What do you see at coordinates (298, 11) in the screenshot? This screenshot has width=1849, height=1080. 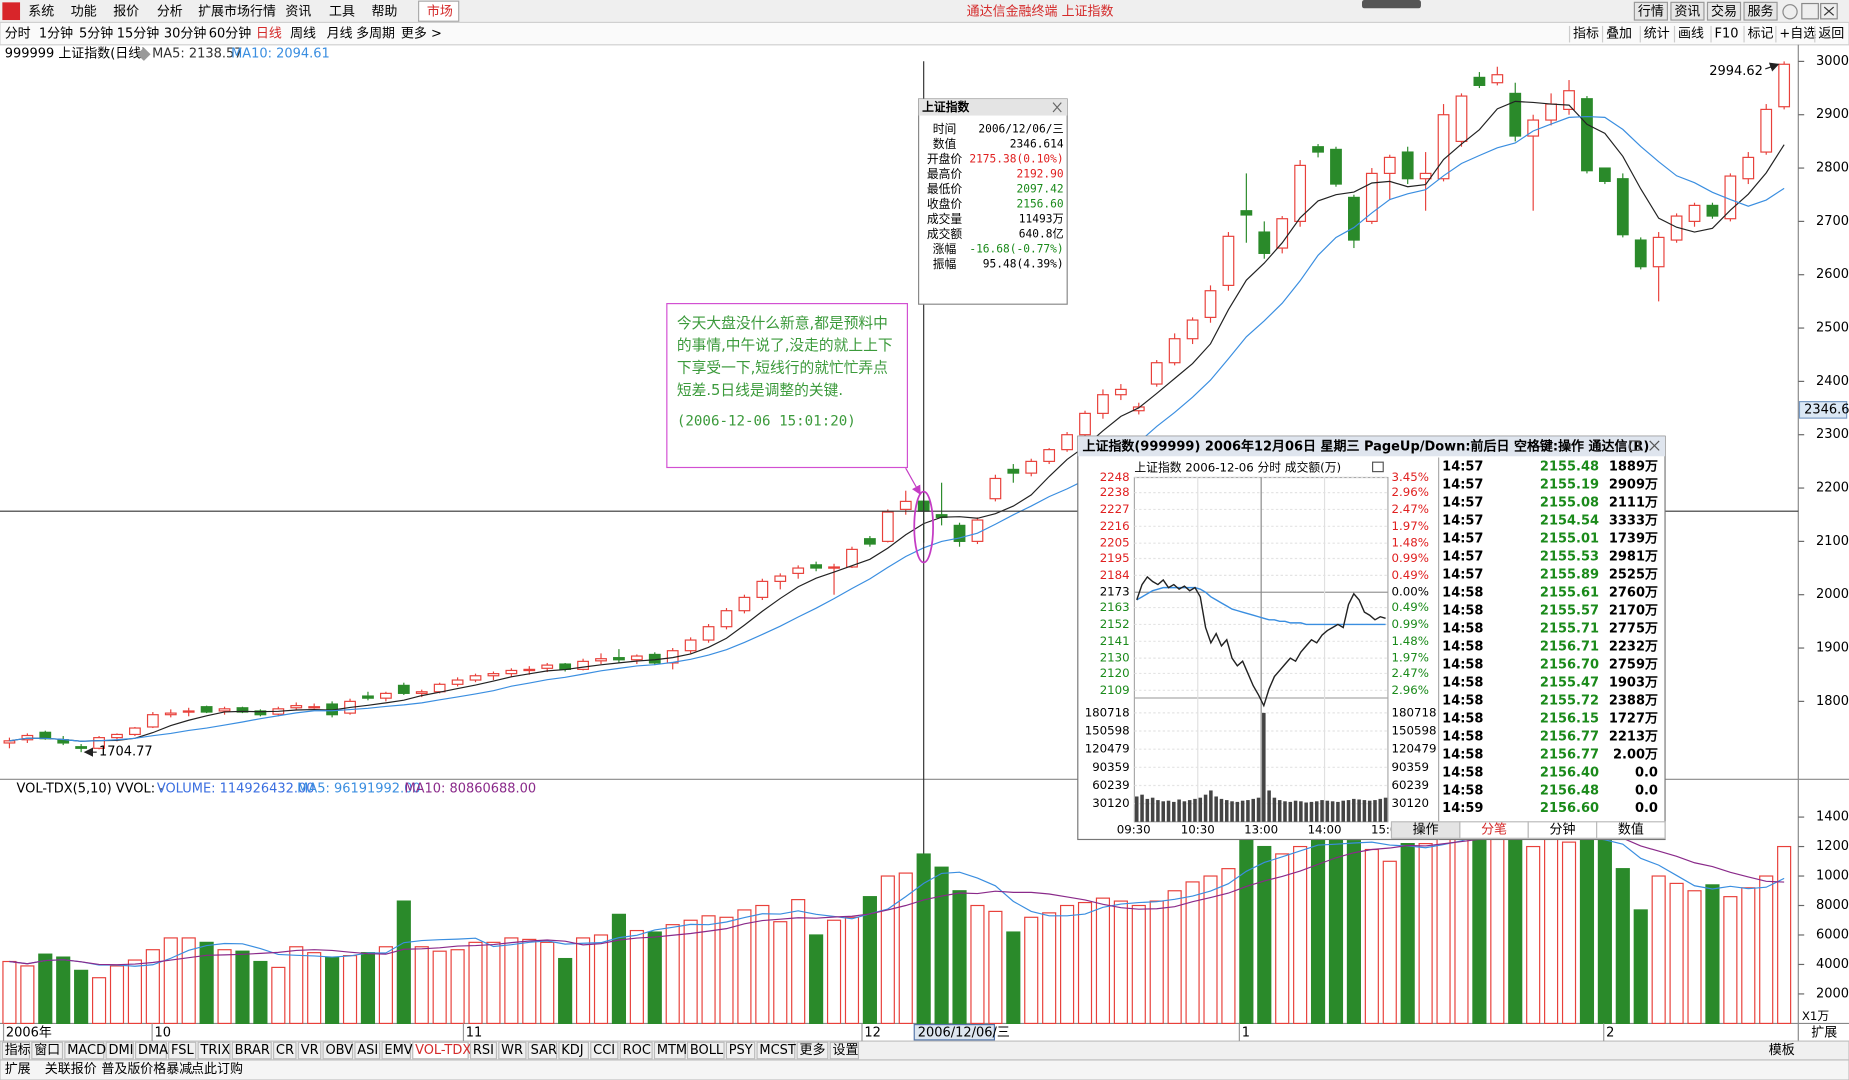 I see `menu-item: 资讯` at bounding box center [298, 11].